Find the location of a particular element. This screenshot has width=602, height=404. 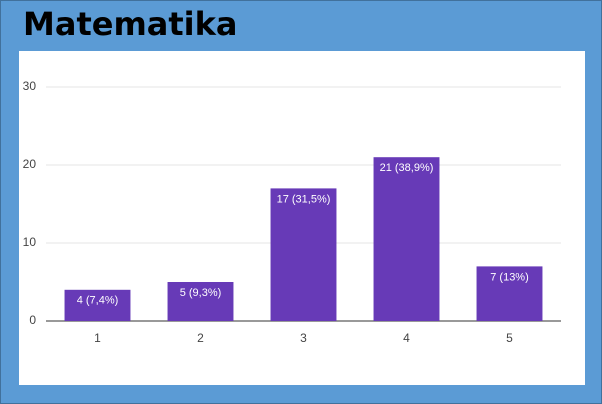

value-label: 21 (38,9%) is located at coordinates (407, 168).